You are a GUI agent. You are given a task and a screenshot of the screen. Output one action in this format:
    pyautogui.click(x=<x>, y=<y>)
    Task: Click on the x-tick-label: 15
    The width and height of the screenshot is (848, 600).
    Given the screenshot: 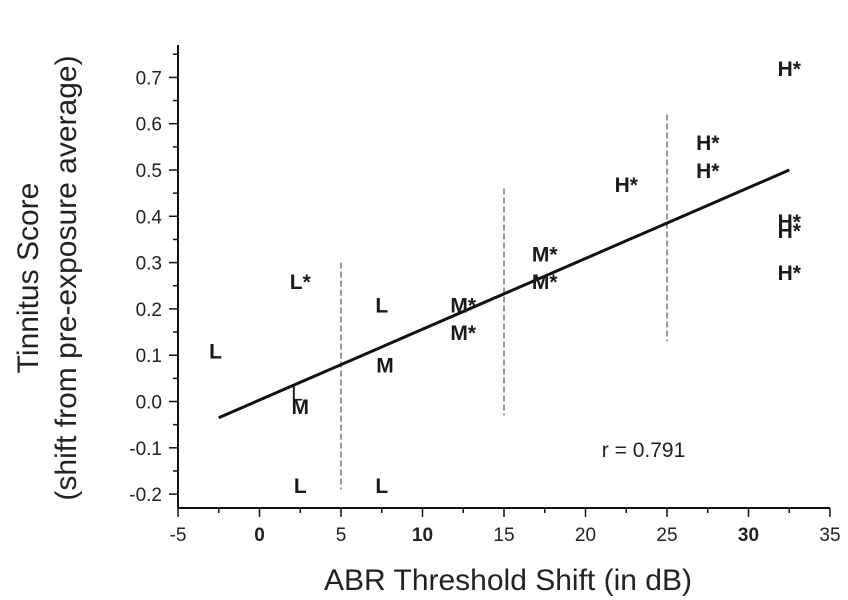 What is the action you would take?
    pyautogui.click(x=503, y=535)
    